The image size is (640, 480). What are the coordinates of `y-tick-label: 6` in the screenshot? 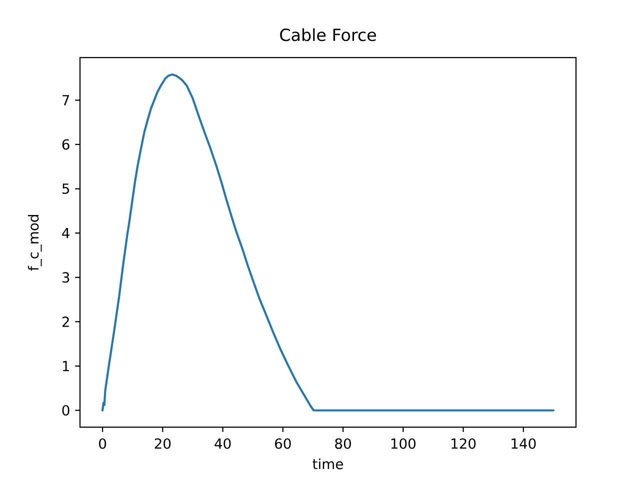 It's located at (66, 144).